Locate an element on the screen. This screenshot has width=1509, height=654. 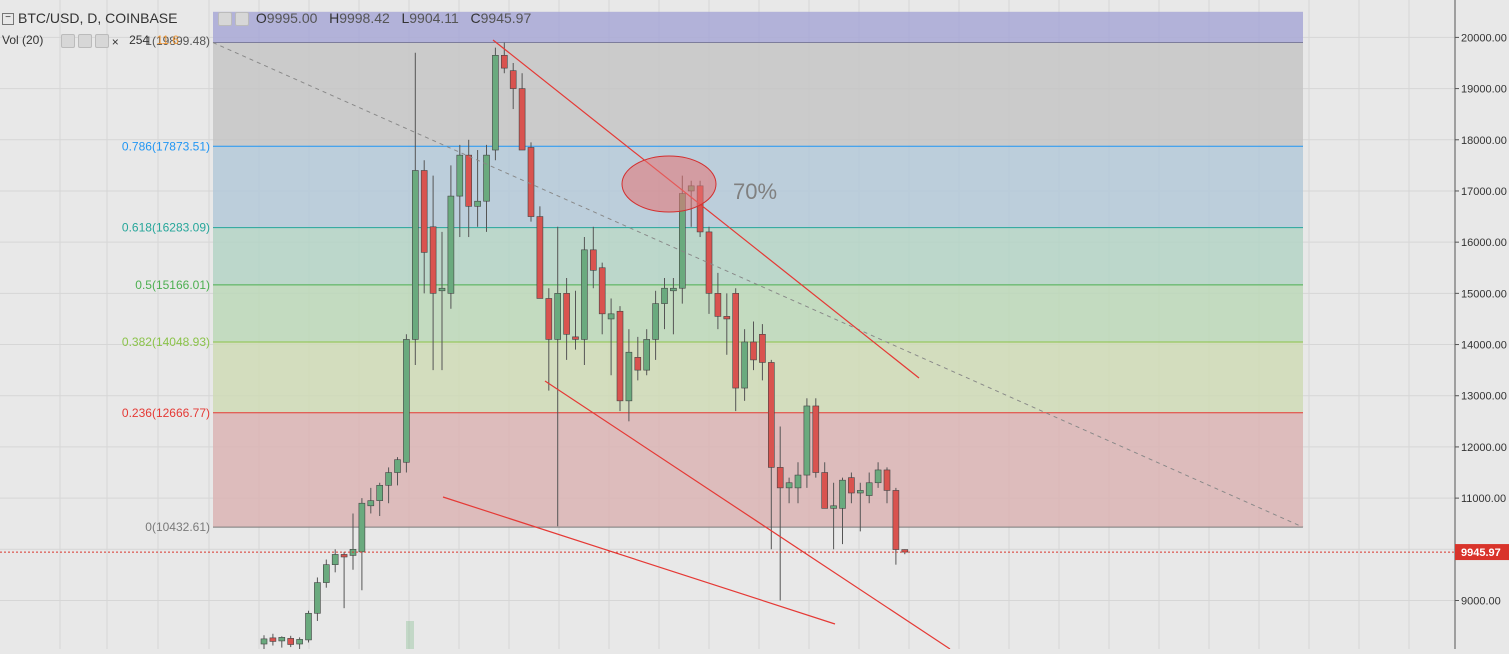
price-tick-label: 18000.00 is located at coordinates (1484, 141).